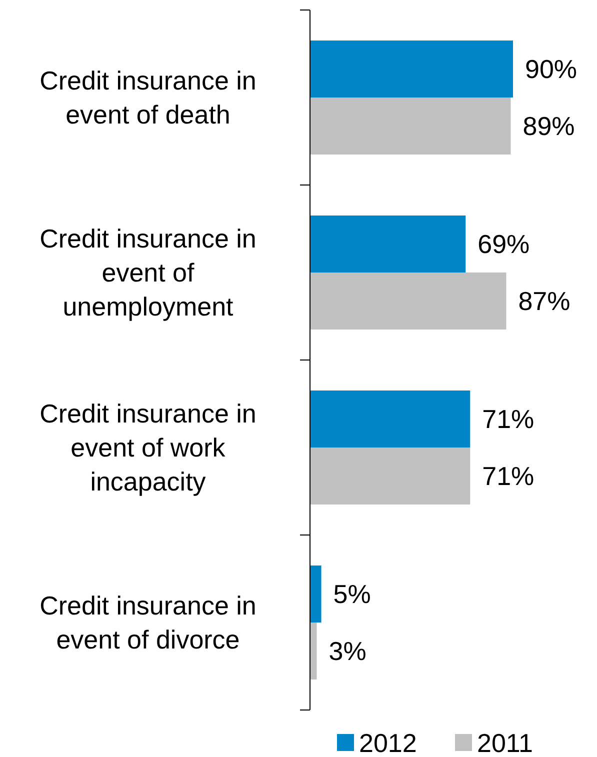 Image resolution: width=597 pixels, height=757 pixels. Describe the element at coordinates (148, 622) in the screenshot. I see `y-tick-label: Credit insurance in event of divorce` at that location.